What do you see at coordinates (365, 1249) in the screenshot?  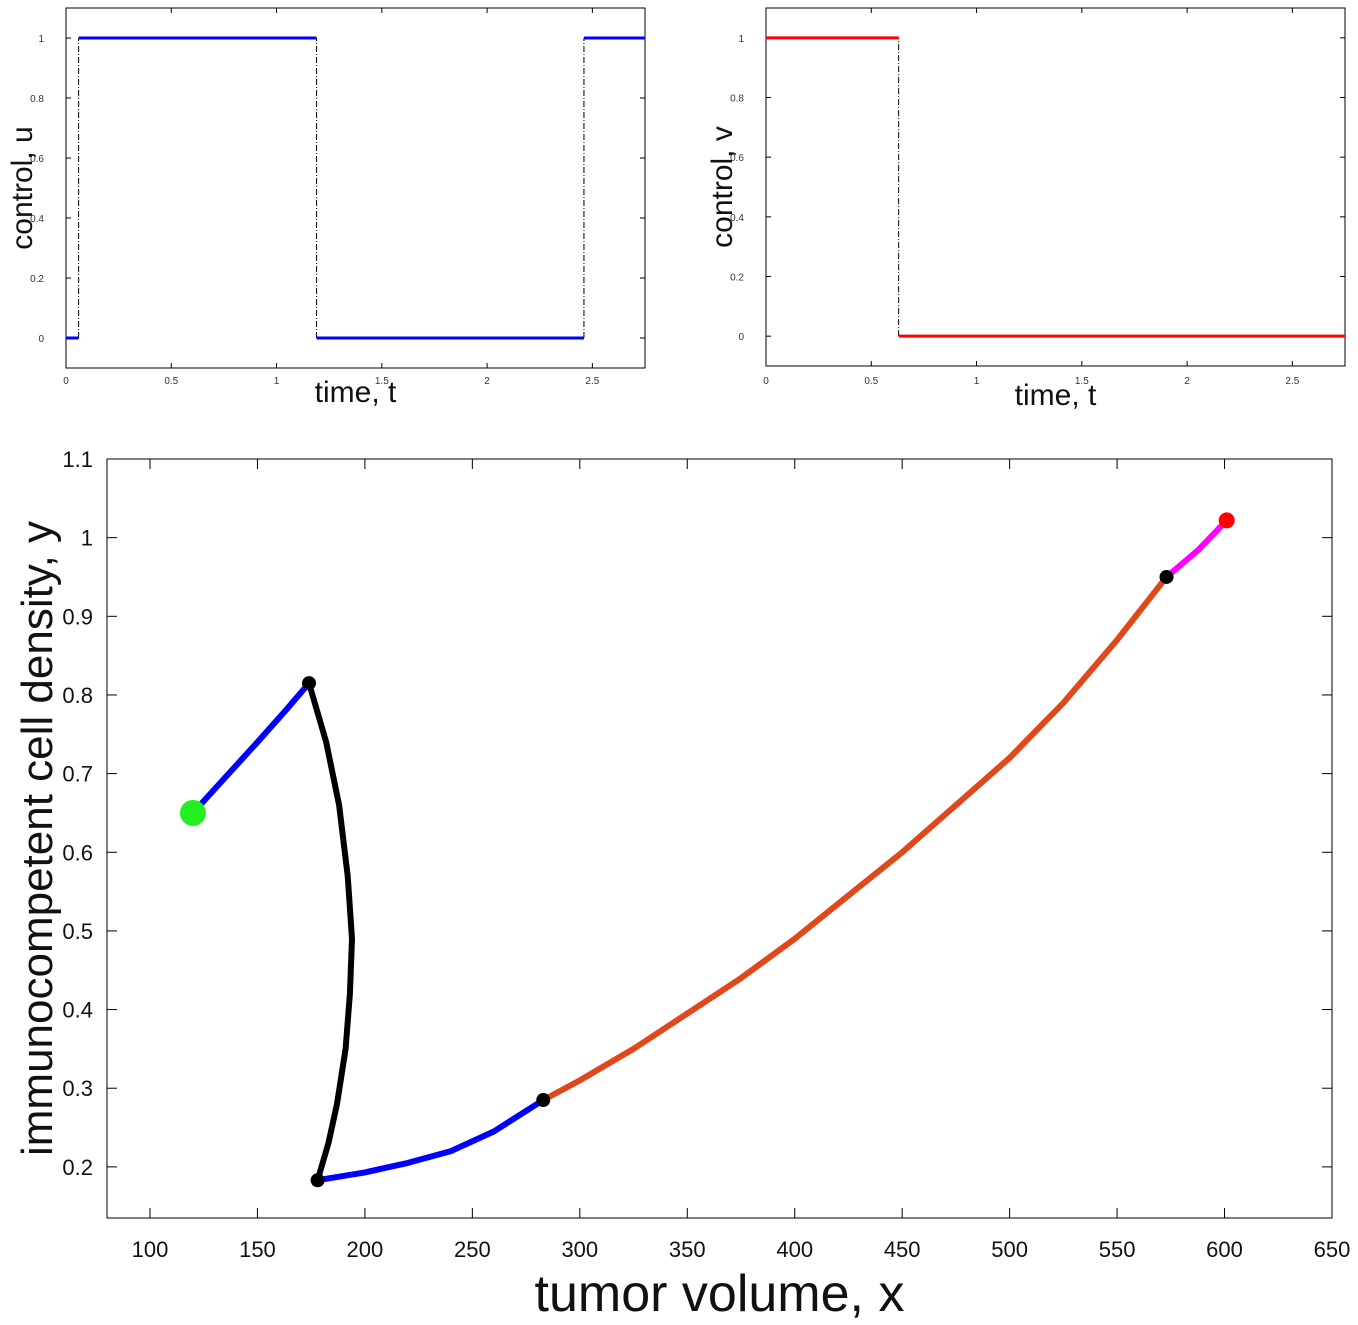 I see `x-tick-label: 200` at bounding box center [365, 1249].